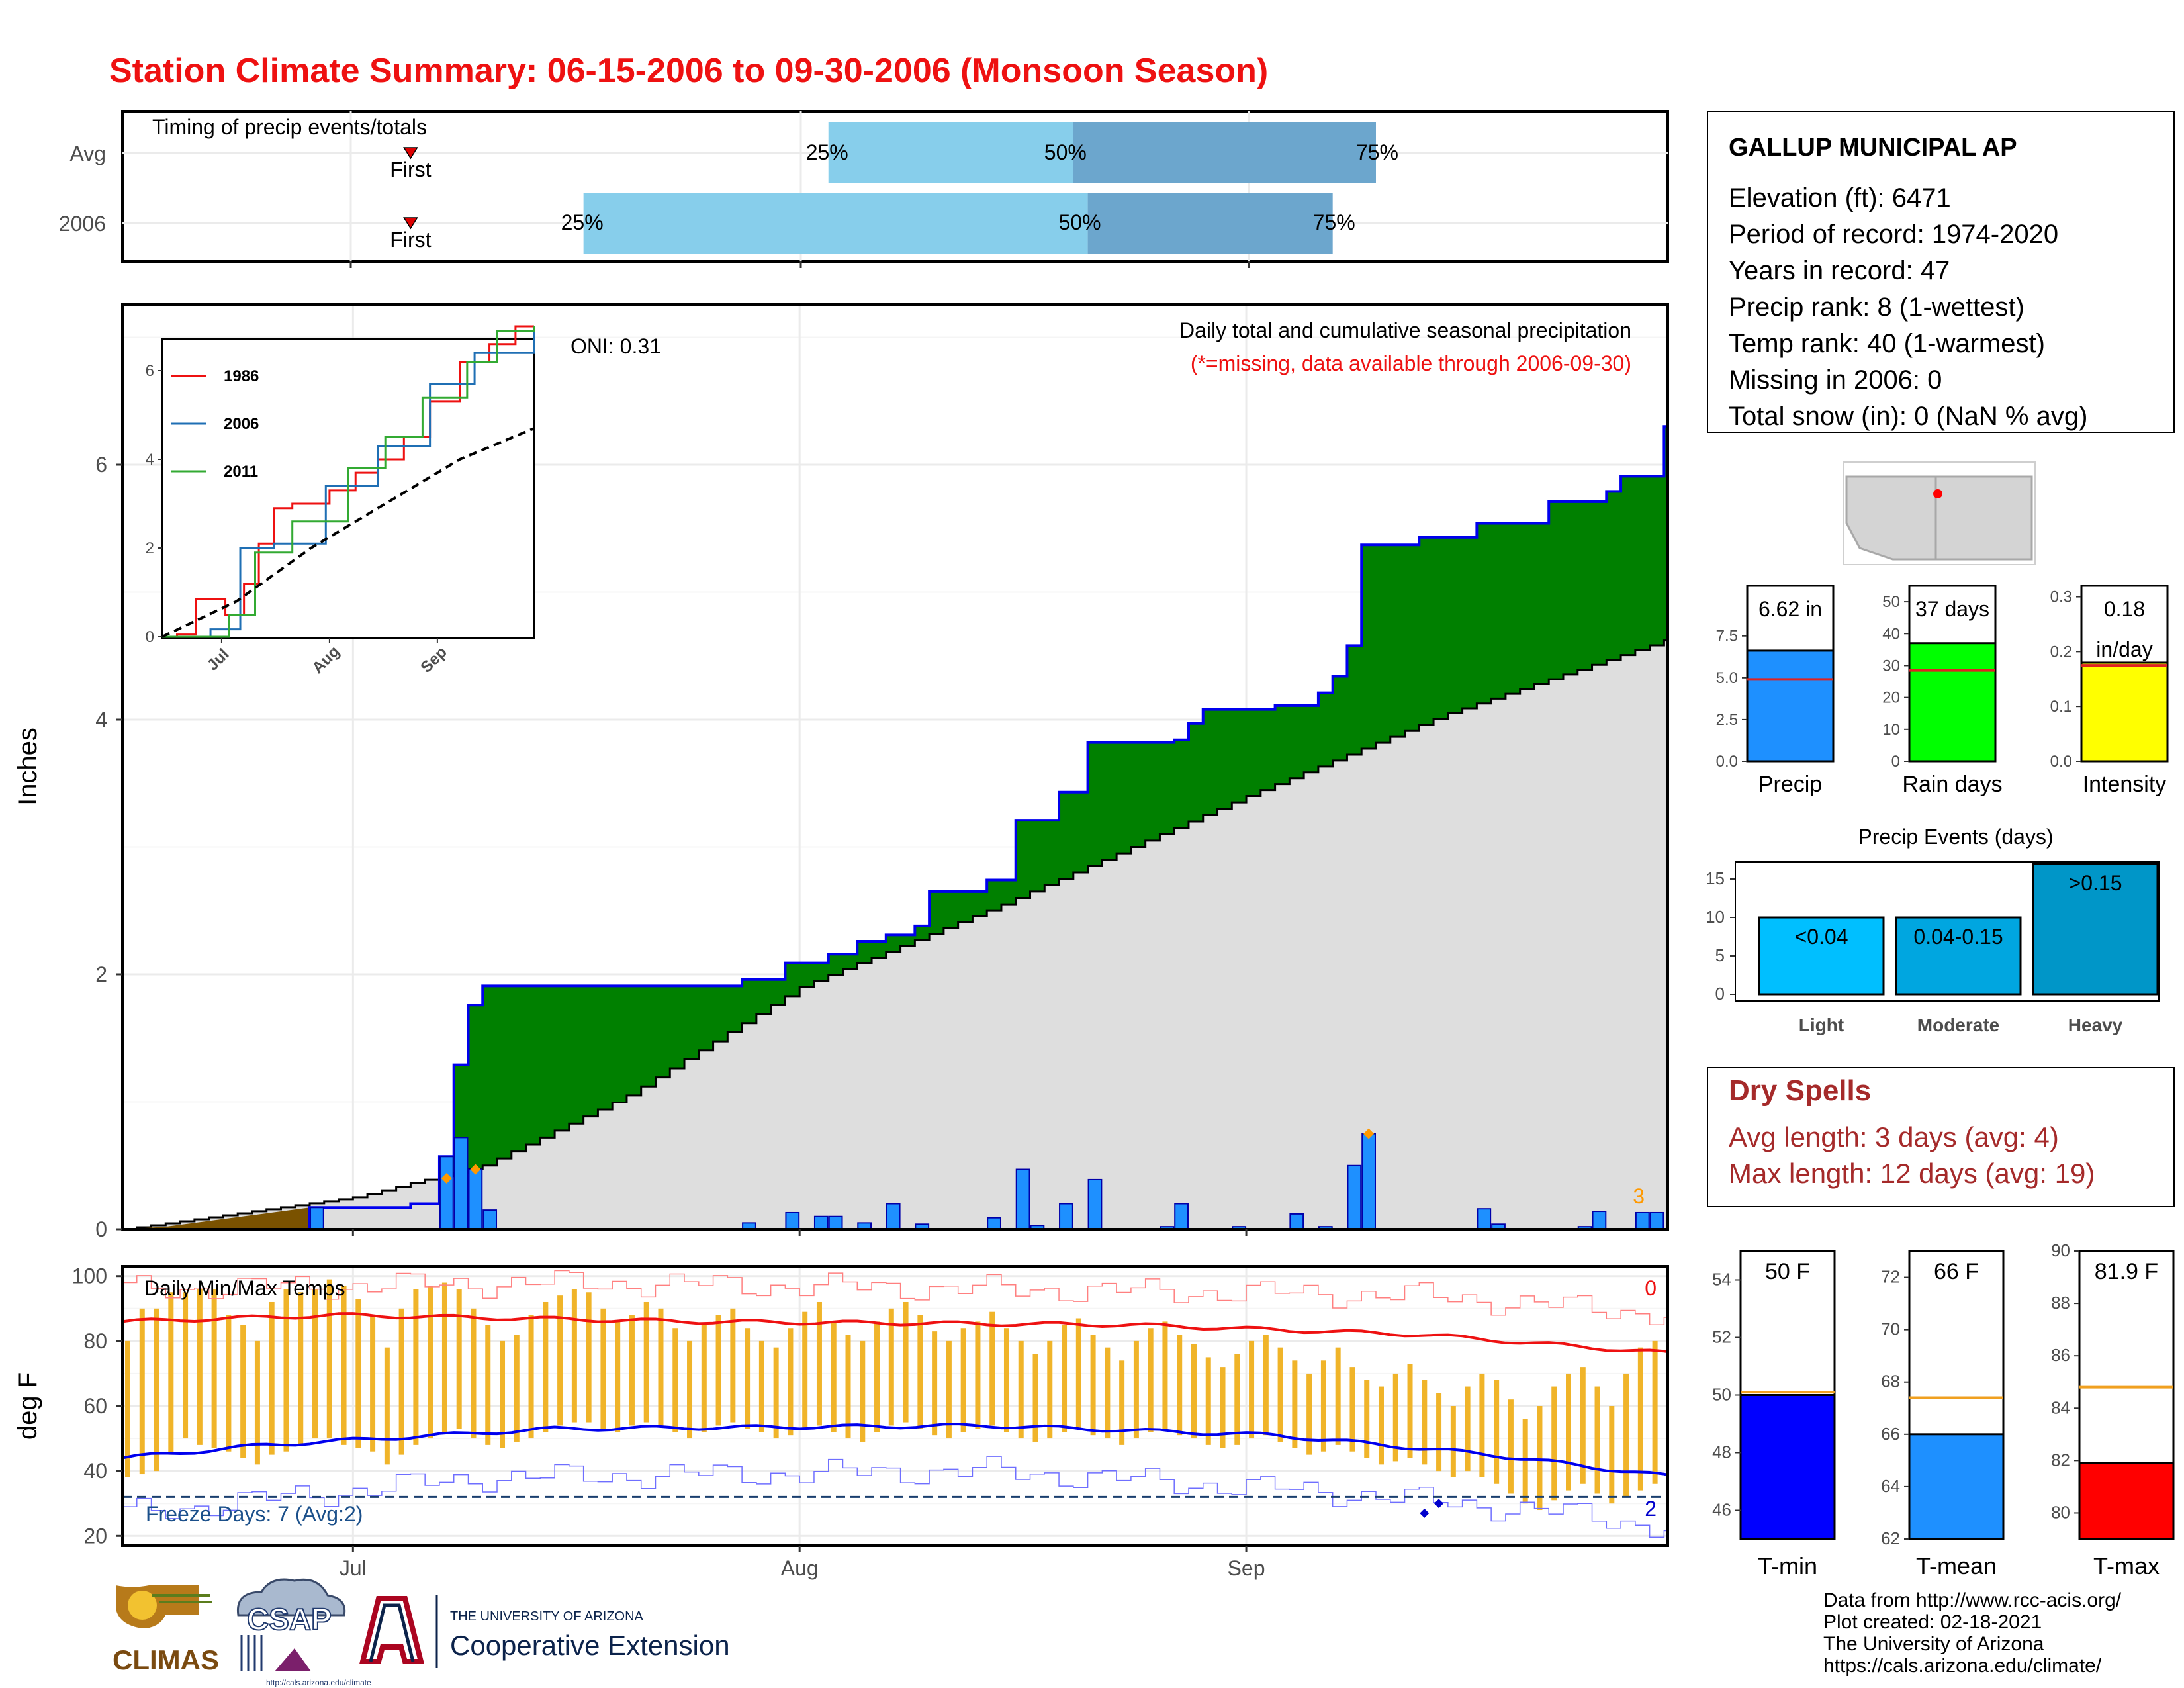  Describe the element at coordinates (150, 371) in the screenshot. I see `inset-y-tick-label: 6` at that location.